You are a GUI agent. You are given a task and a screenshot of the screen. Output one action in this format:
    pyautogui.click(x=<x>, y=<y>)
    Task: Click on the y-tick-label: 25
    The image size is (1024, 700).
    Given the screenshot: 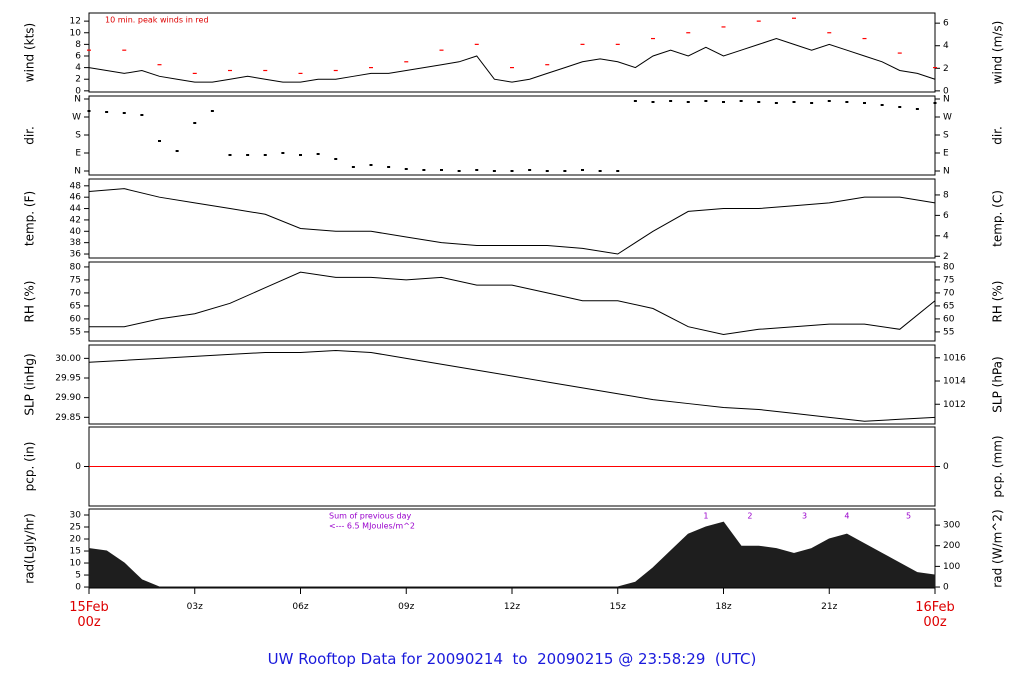 What is the action you would take?
    pyautogui.click(x=75, y=528)
    